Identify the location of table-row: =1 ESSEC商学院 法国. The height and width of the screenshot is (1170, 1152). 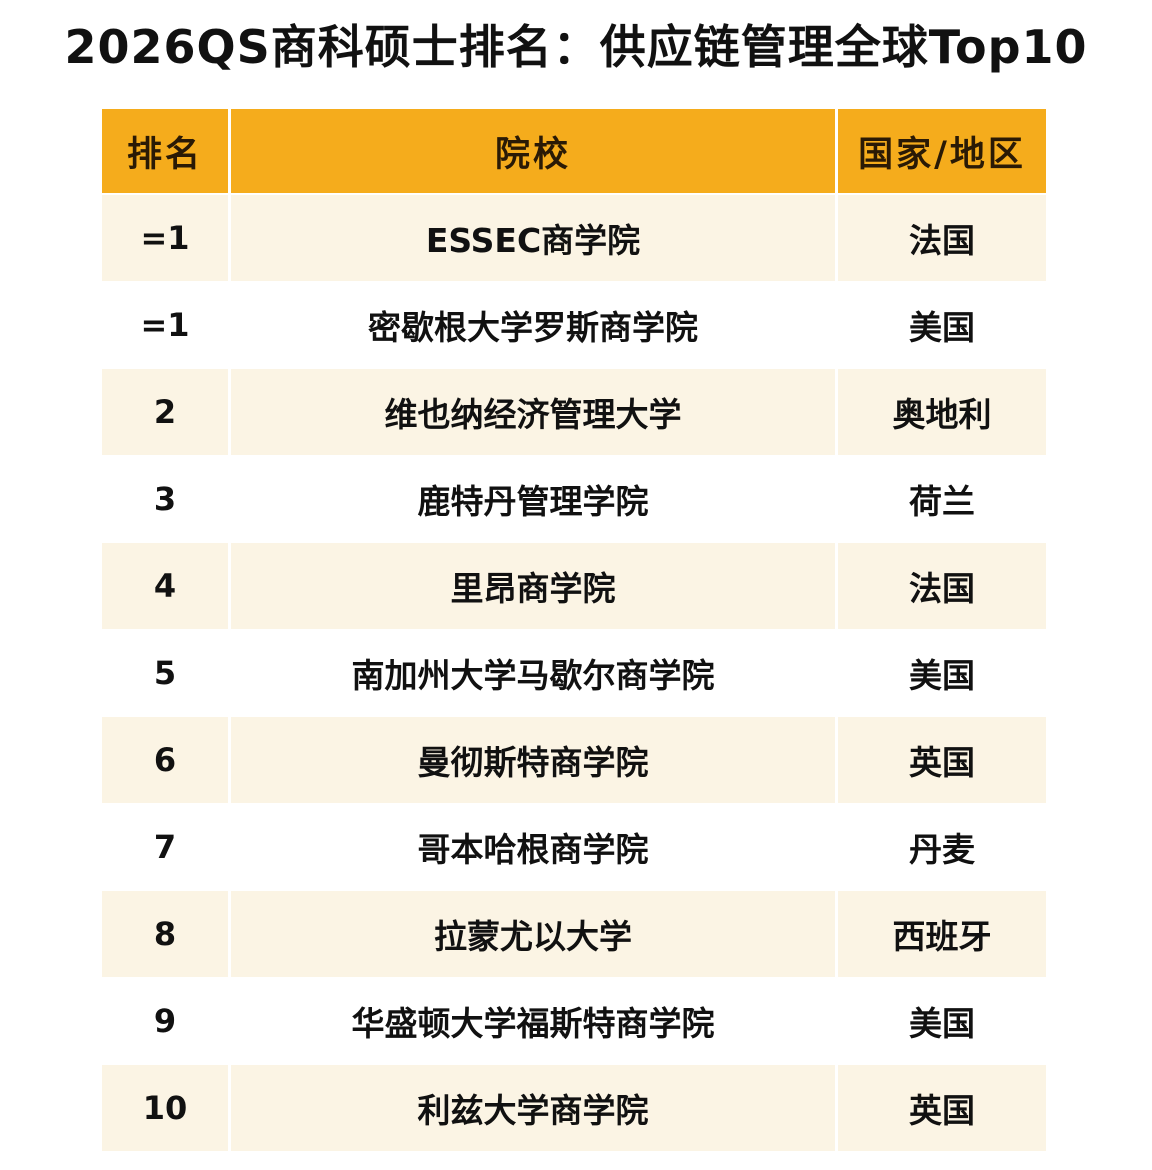
(574, 238).